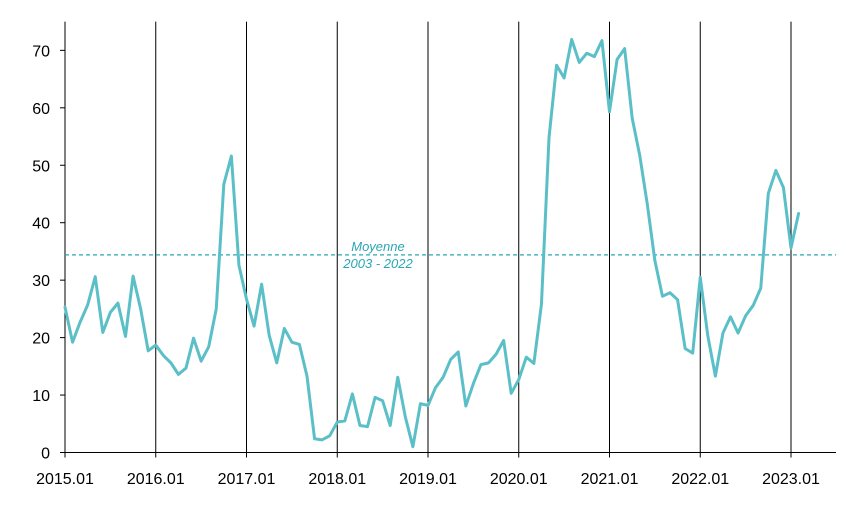 Image resolution: width=846 pixels, height=510 pixels. What do you see at coordinates (41, 166) in the screenshot?
I see `y-tick-label: 50` at bounding box center [41, 166].